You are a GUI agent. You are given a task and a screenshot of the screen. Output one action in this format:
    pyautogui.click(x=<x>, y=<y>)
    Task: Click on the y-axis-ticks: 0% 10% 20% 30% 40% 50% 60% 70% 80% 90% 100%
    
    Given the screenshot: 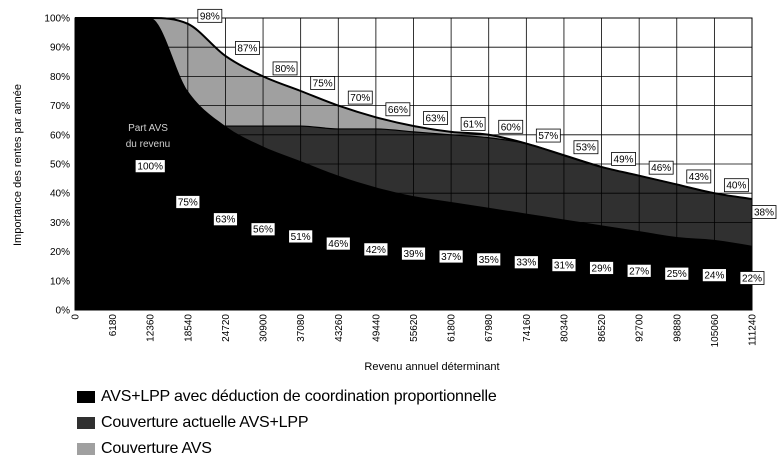 What is the action you would take?
    pyautogui.click(x=57, y=165)
    